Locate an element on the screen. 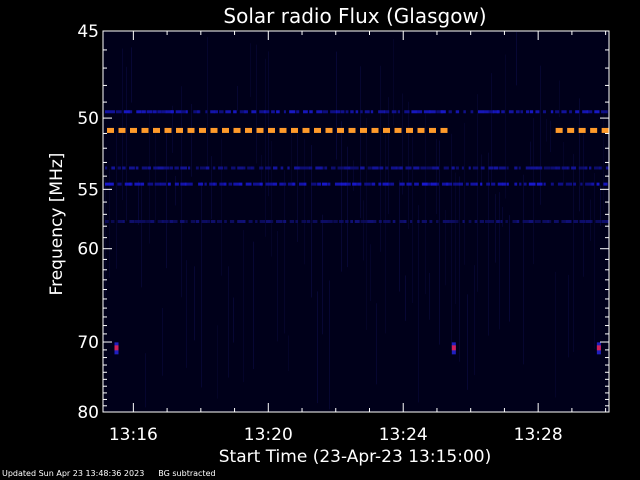 The image size is (640, 480). y-tick-label: 60 is located at coordinates (88, 250).